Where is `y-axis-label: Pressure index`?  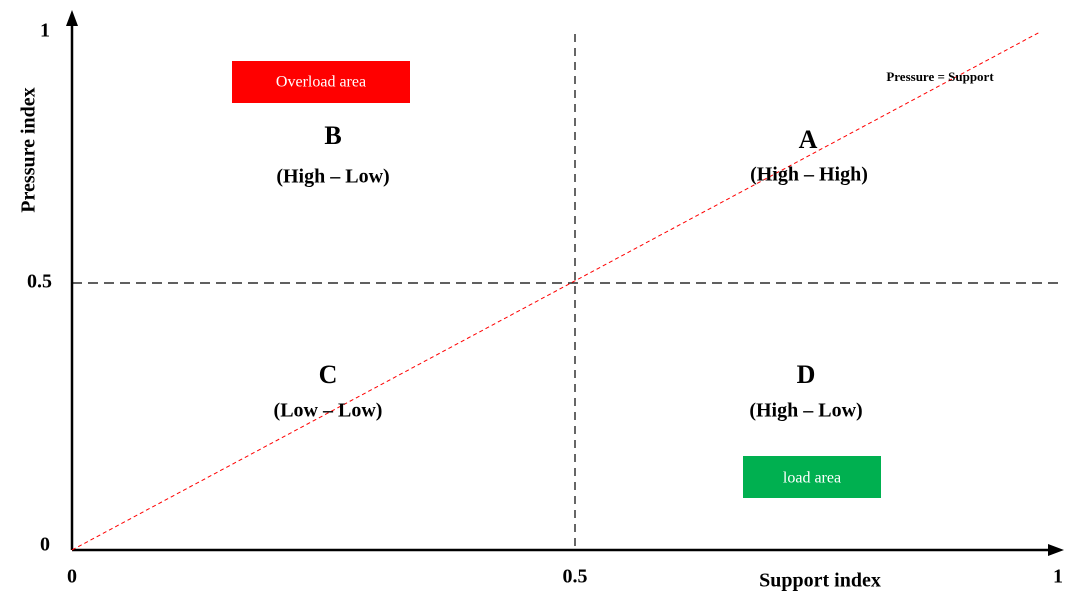
y-axis-label: Pressure index is located at coordinates (29, 149).